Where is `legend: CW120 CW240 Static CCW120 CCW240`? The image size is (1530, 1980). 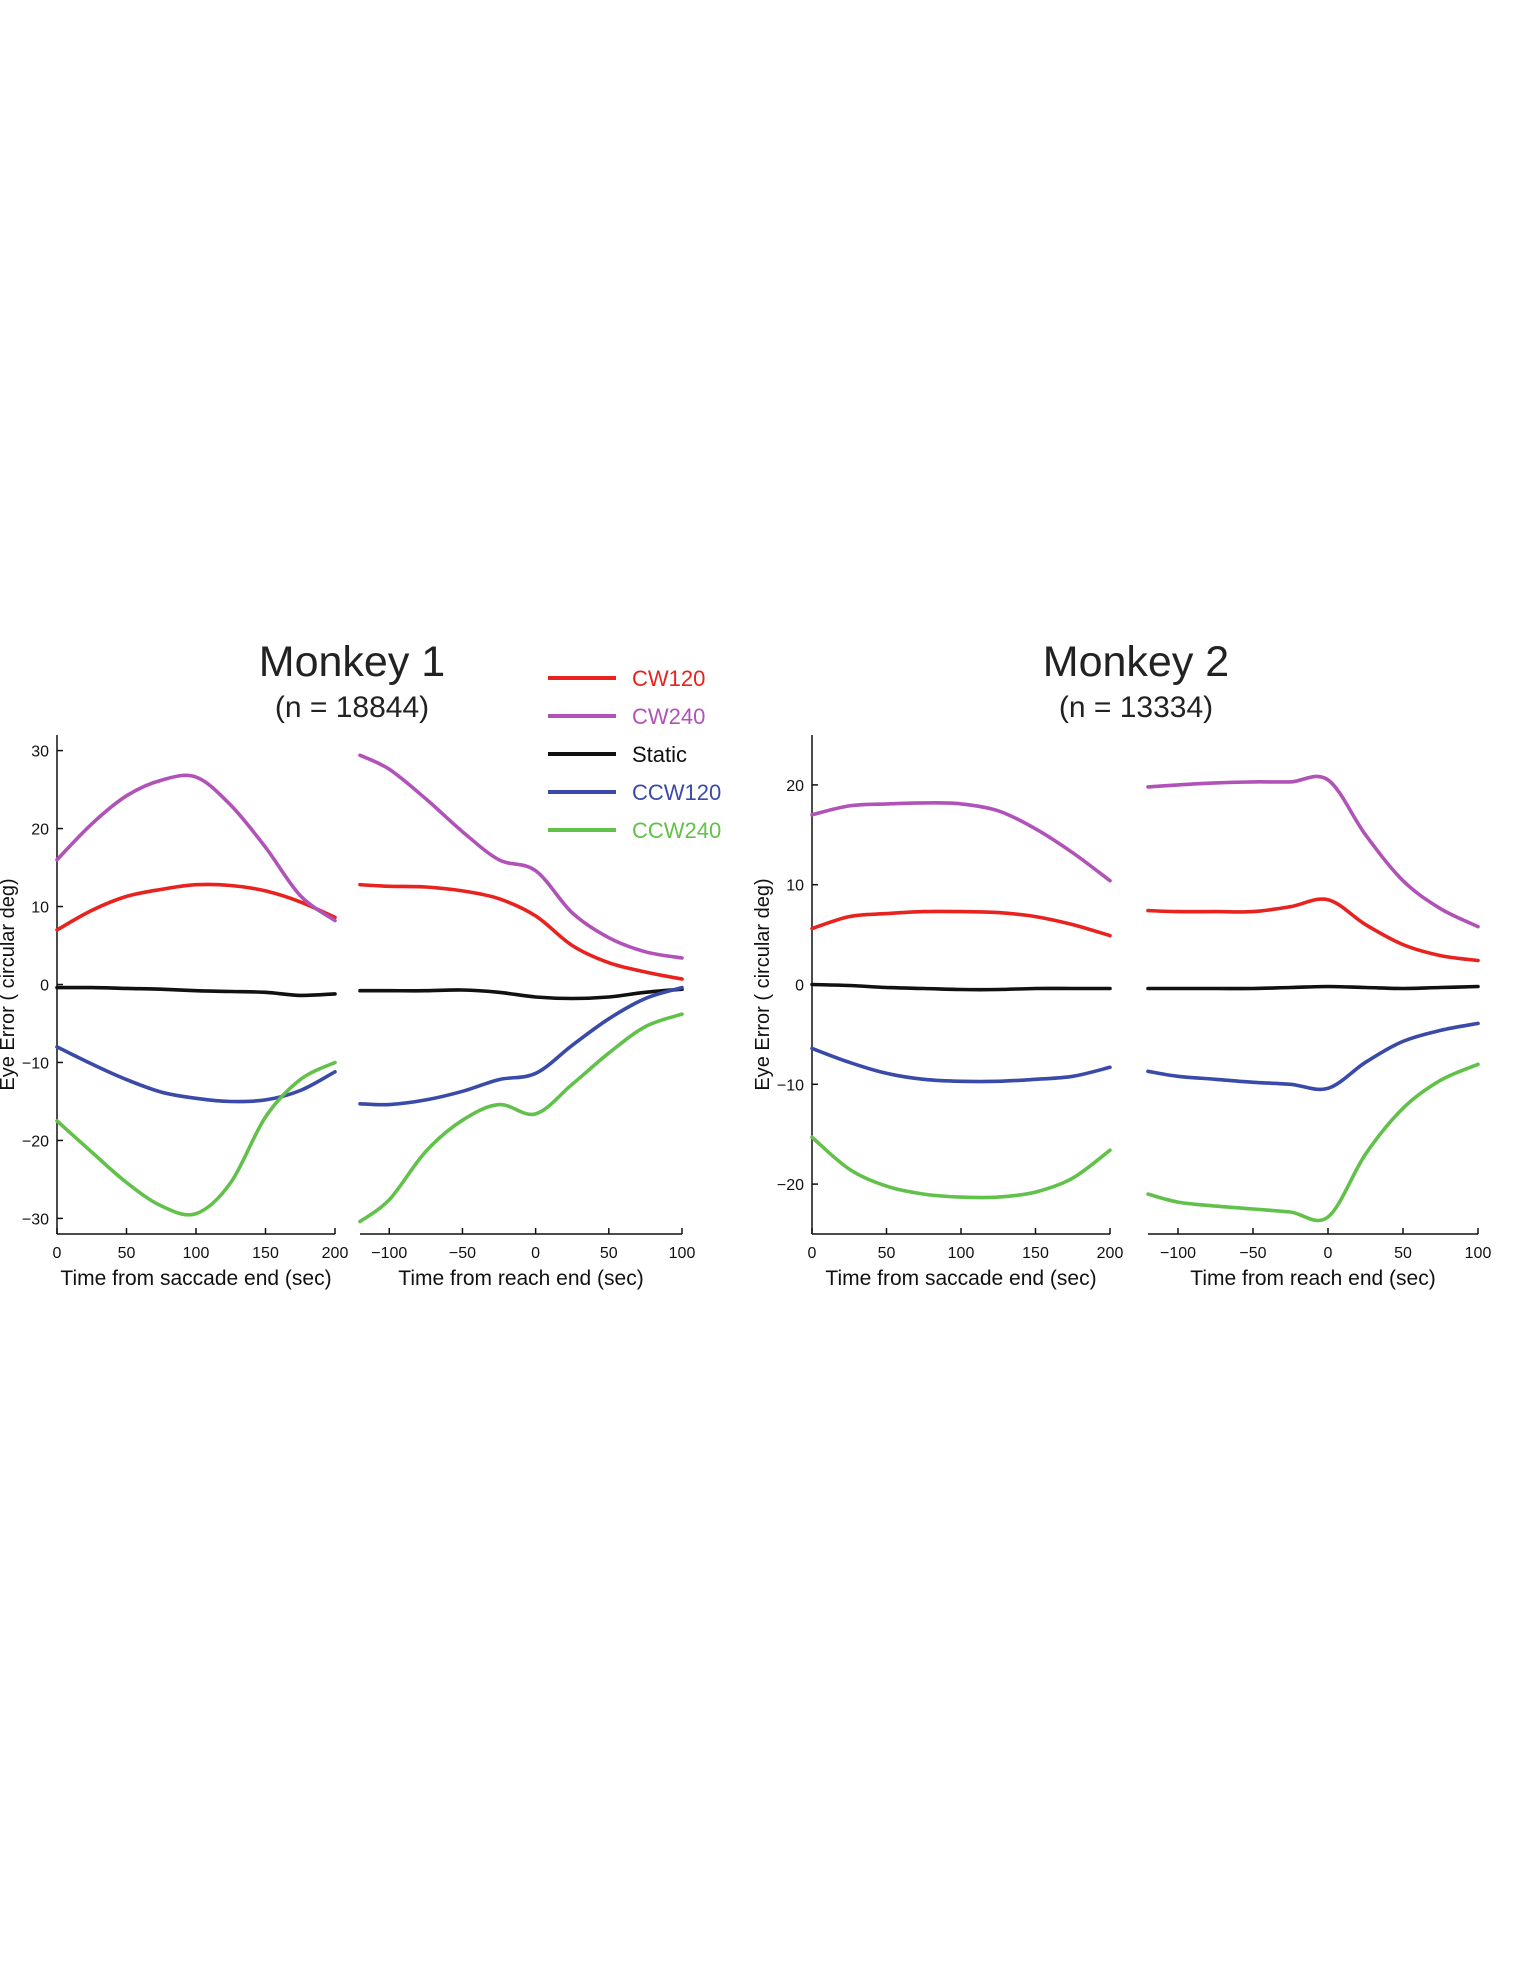
legend: CW120 CW240 Static CCW120 CCW240 is located at coordinates (634, 754).